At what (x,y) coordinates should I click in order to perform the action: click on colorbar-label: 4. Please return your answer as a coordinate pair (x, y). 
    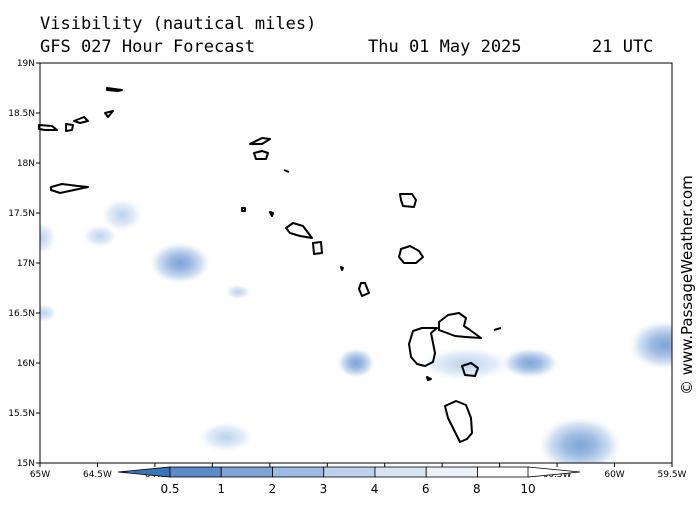
    Looking at the image, I should click on (375, 489).